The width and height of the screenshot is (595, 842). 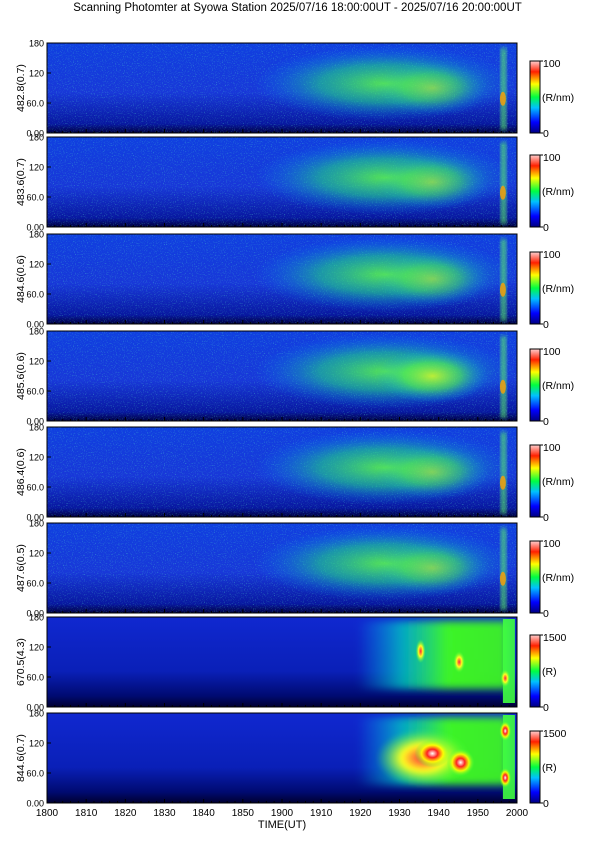 What do you see at coordinates (204, 813) in the screenshot?
I see `x-tick-label: 1840` at bounding box center [204, 813].